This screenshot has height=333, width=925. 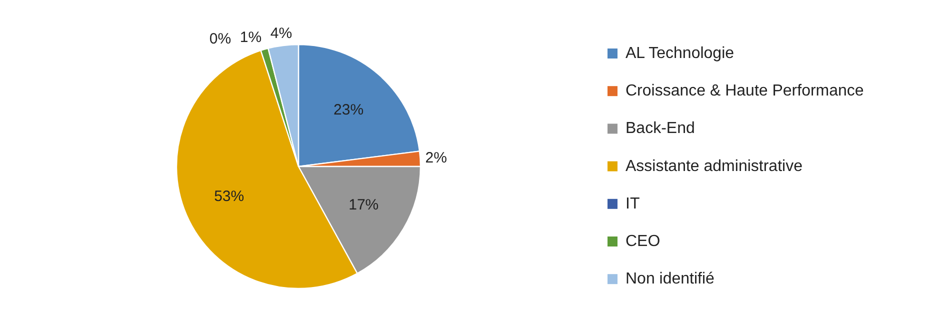 What do you see at coordinates (660, 129) in the screenshot?
I see `legend-label: Back-End` at bounding box center [660, 129].